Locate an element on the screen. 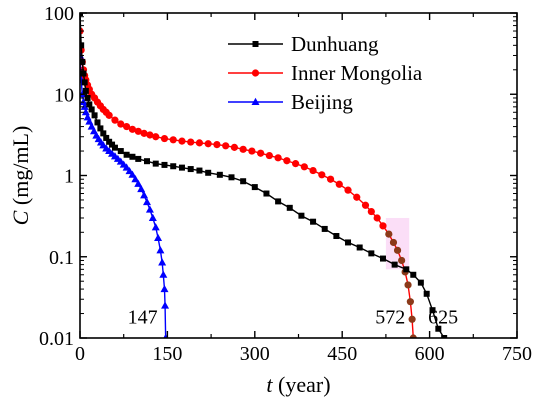 Image resolution: width=550 pixels, height=406 pixels. y-tick-label: 10 is located at coordinates (64, 95).